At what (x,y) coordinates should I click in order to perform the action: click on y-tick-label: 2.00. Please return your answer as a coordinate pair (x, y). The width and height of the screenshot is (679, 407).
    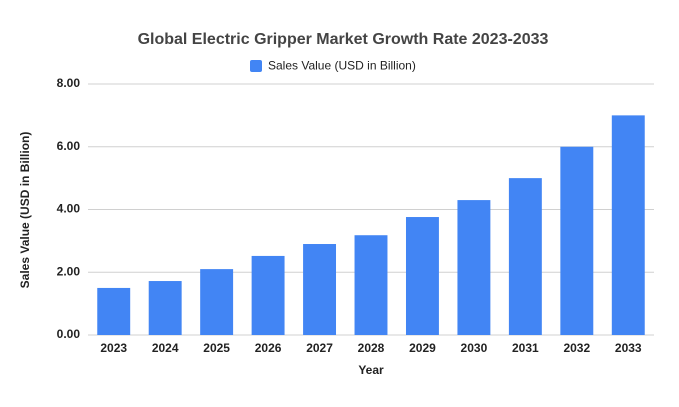
    Looking at the image, I should click on (69, 271).